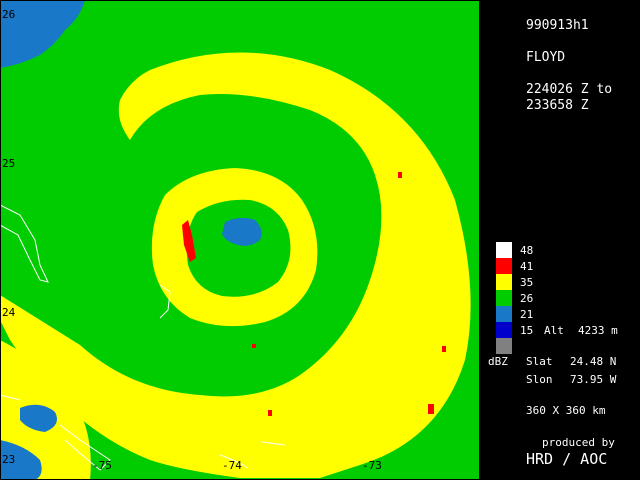  What do you see at coordinates (8, 14) in the screenshot?
I see `lat-label-26: 26` at bounding box center [8, 14].